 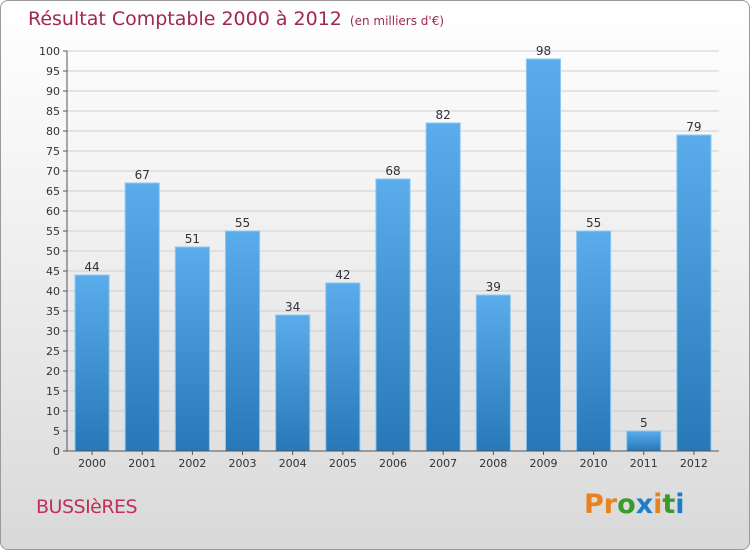 I want to click on y-tick-label: 55, so click(x=53, y=231).